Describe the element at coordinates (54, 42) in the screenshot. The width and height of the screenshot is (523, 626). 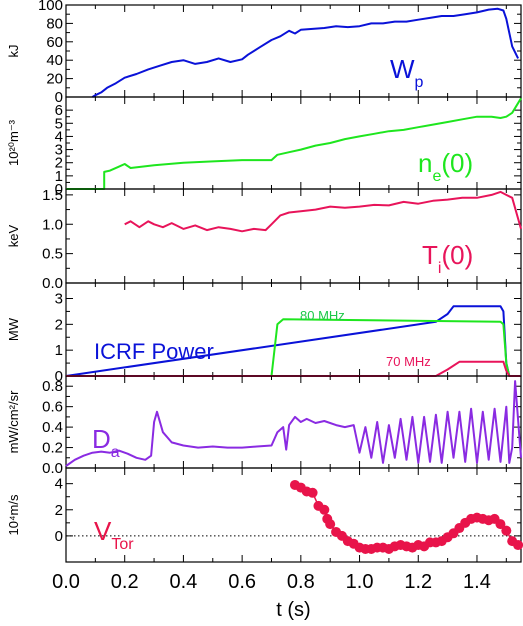
I see `y-tick-label: 60` at that location.